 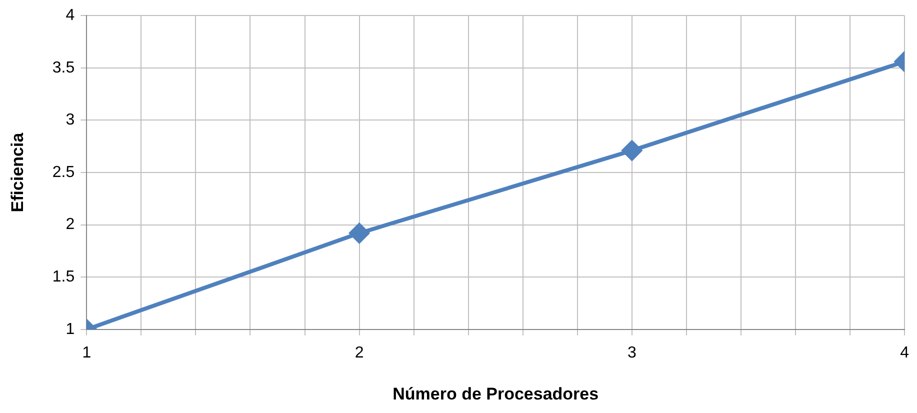 What do you see at coordinates (70, 329) in the screenshot?
I see `y-tick-label: 1` at bounding box center [70, 329].